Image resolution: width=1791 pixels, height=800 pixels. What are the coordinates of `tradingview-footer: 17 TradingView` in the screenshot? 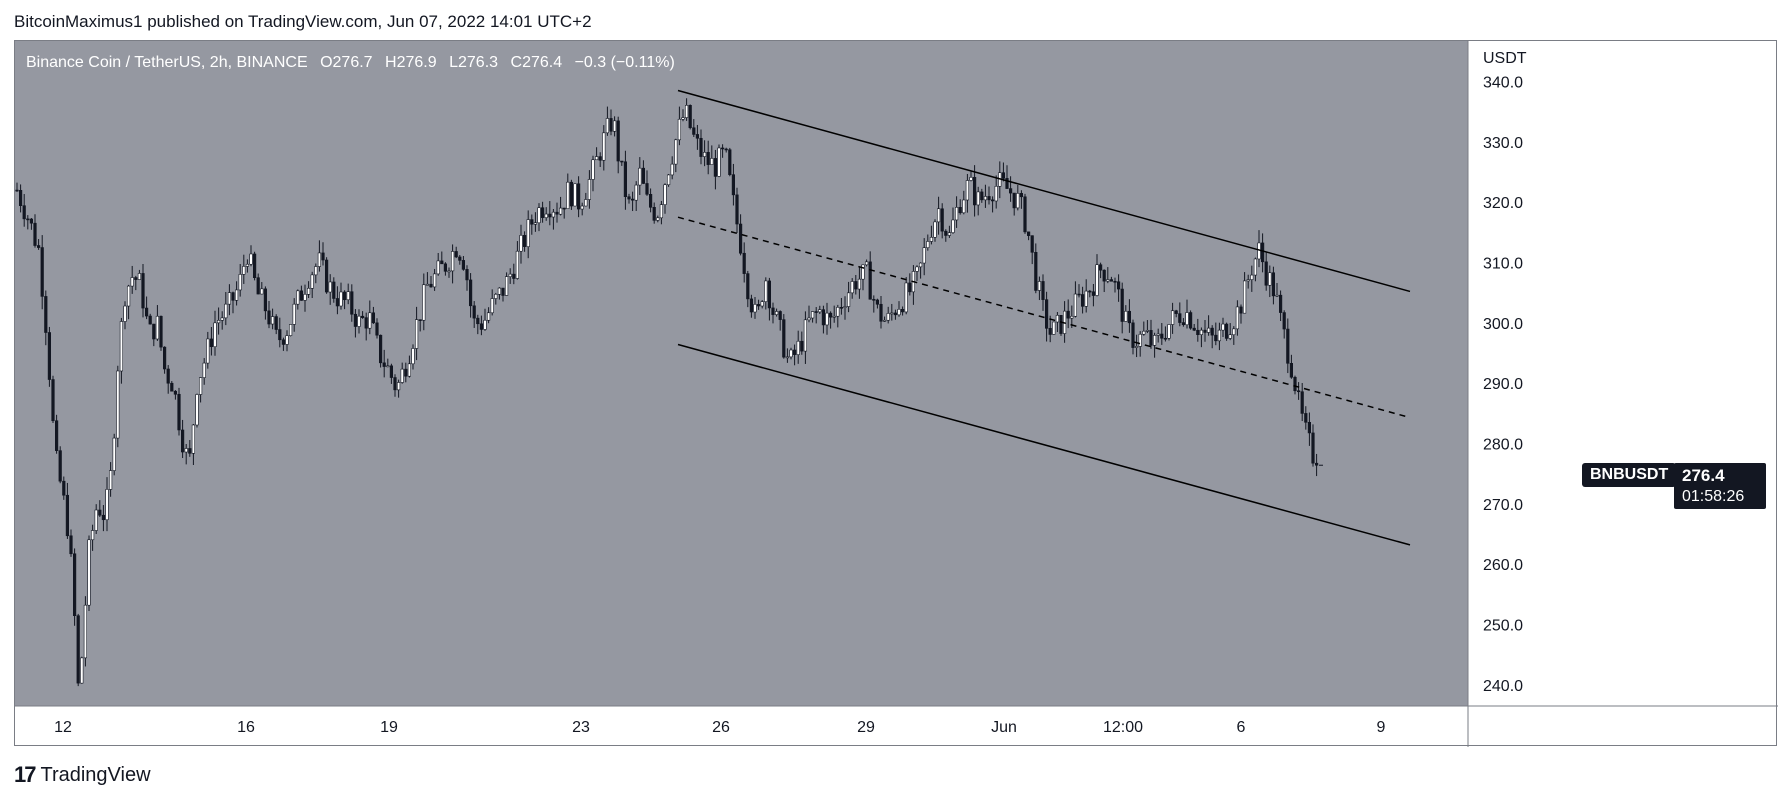 It's located at (82, 775).